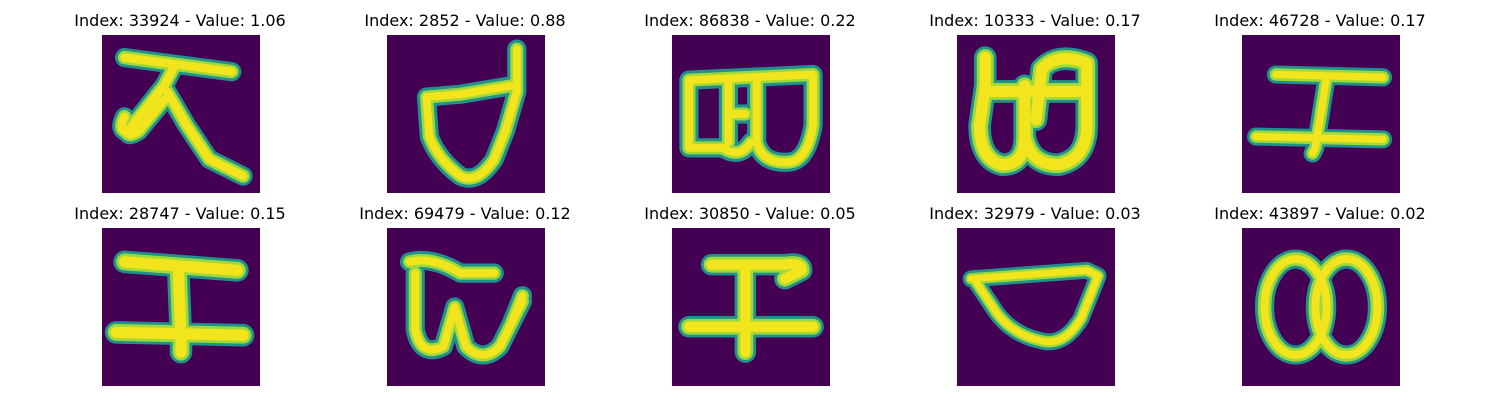  I want to click on glyph-box-double-icon, so click(751, 114).